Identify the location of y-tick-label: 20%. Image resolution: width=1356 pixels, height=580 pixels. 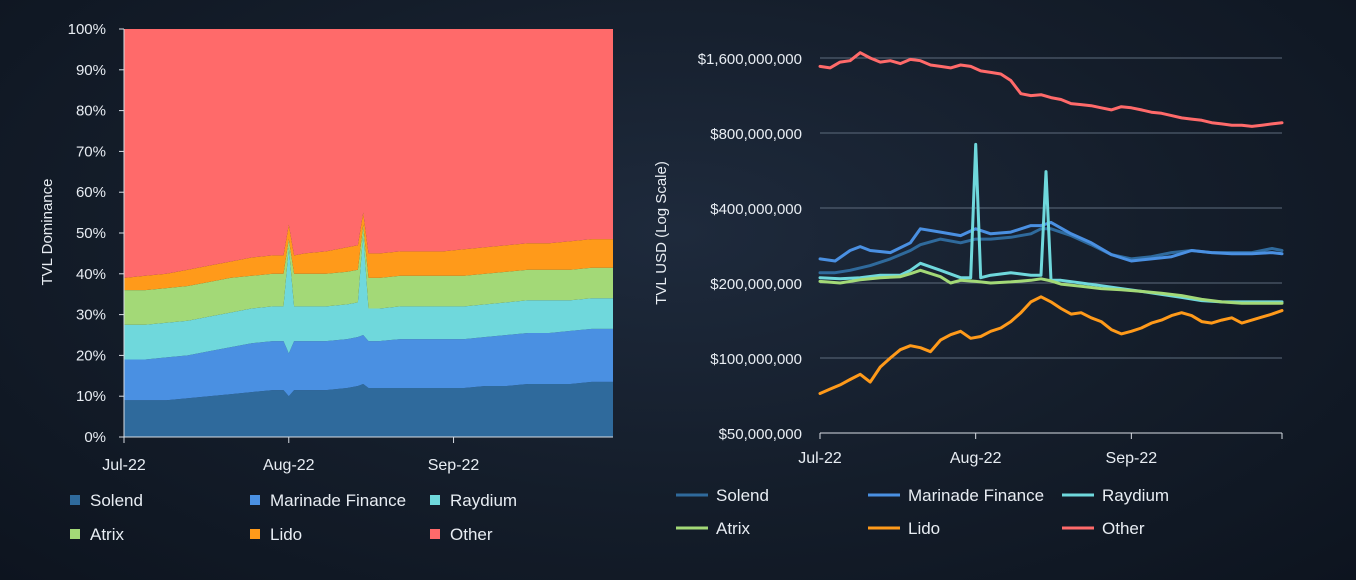
(91, 355).